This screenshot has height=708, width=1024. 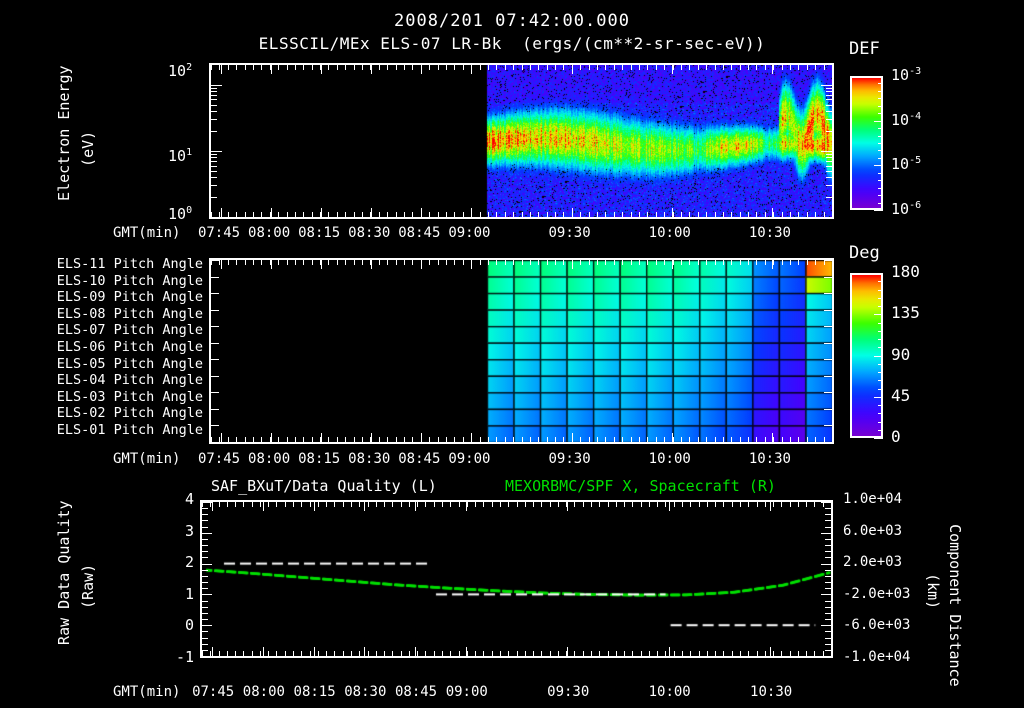 What do you see at coordinates (189, 593) in the screenshot?
I see `panel3-ytick-label-left: 1` at bounding box center [189, 593].